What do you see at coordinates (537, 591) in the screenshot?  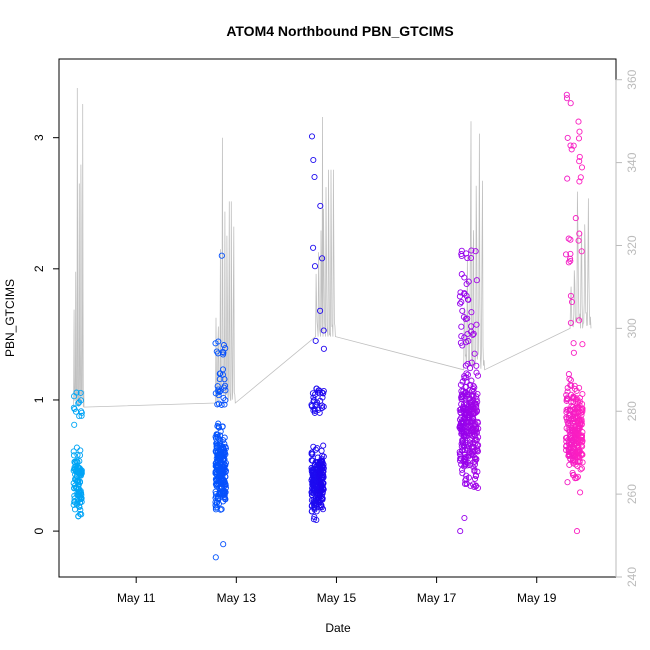 I see `x-tick: May 19` at bounding box center [537, 591].